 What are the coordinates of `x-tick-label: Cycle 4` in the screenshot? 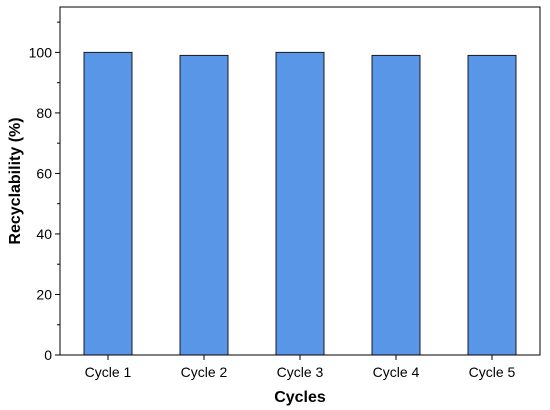 It's located at (396, 372).